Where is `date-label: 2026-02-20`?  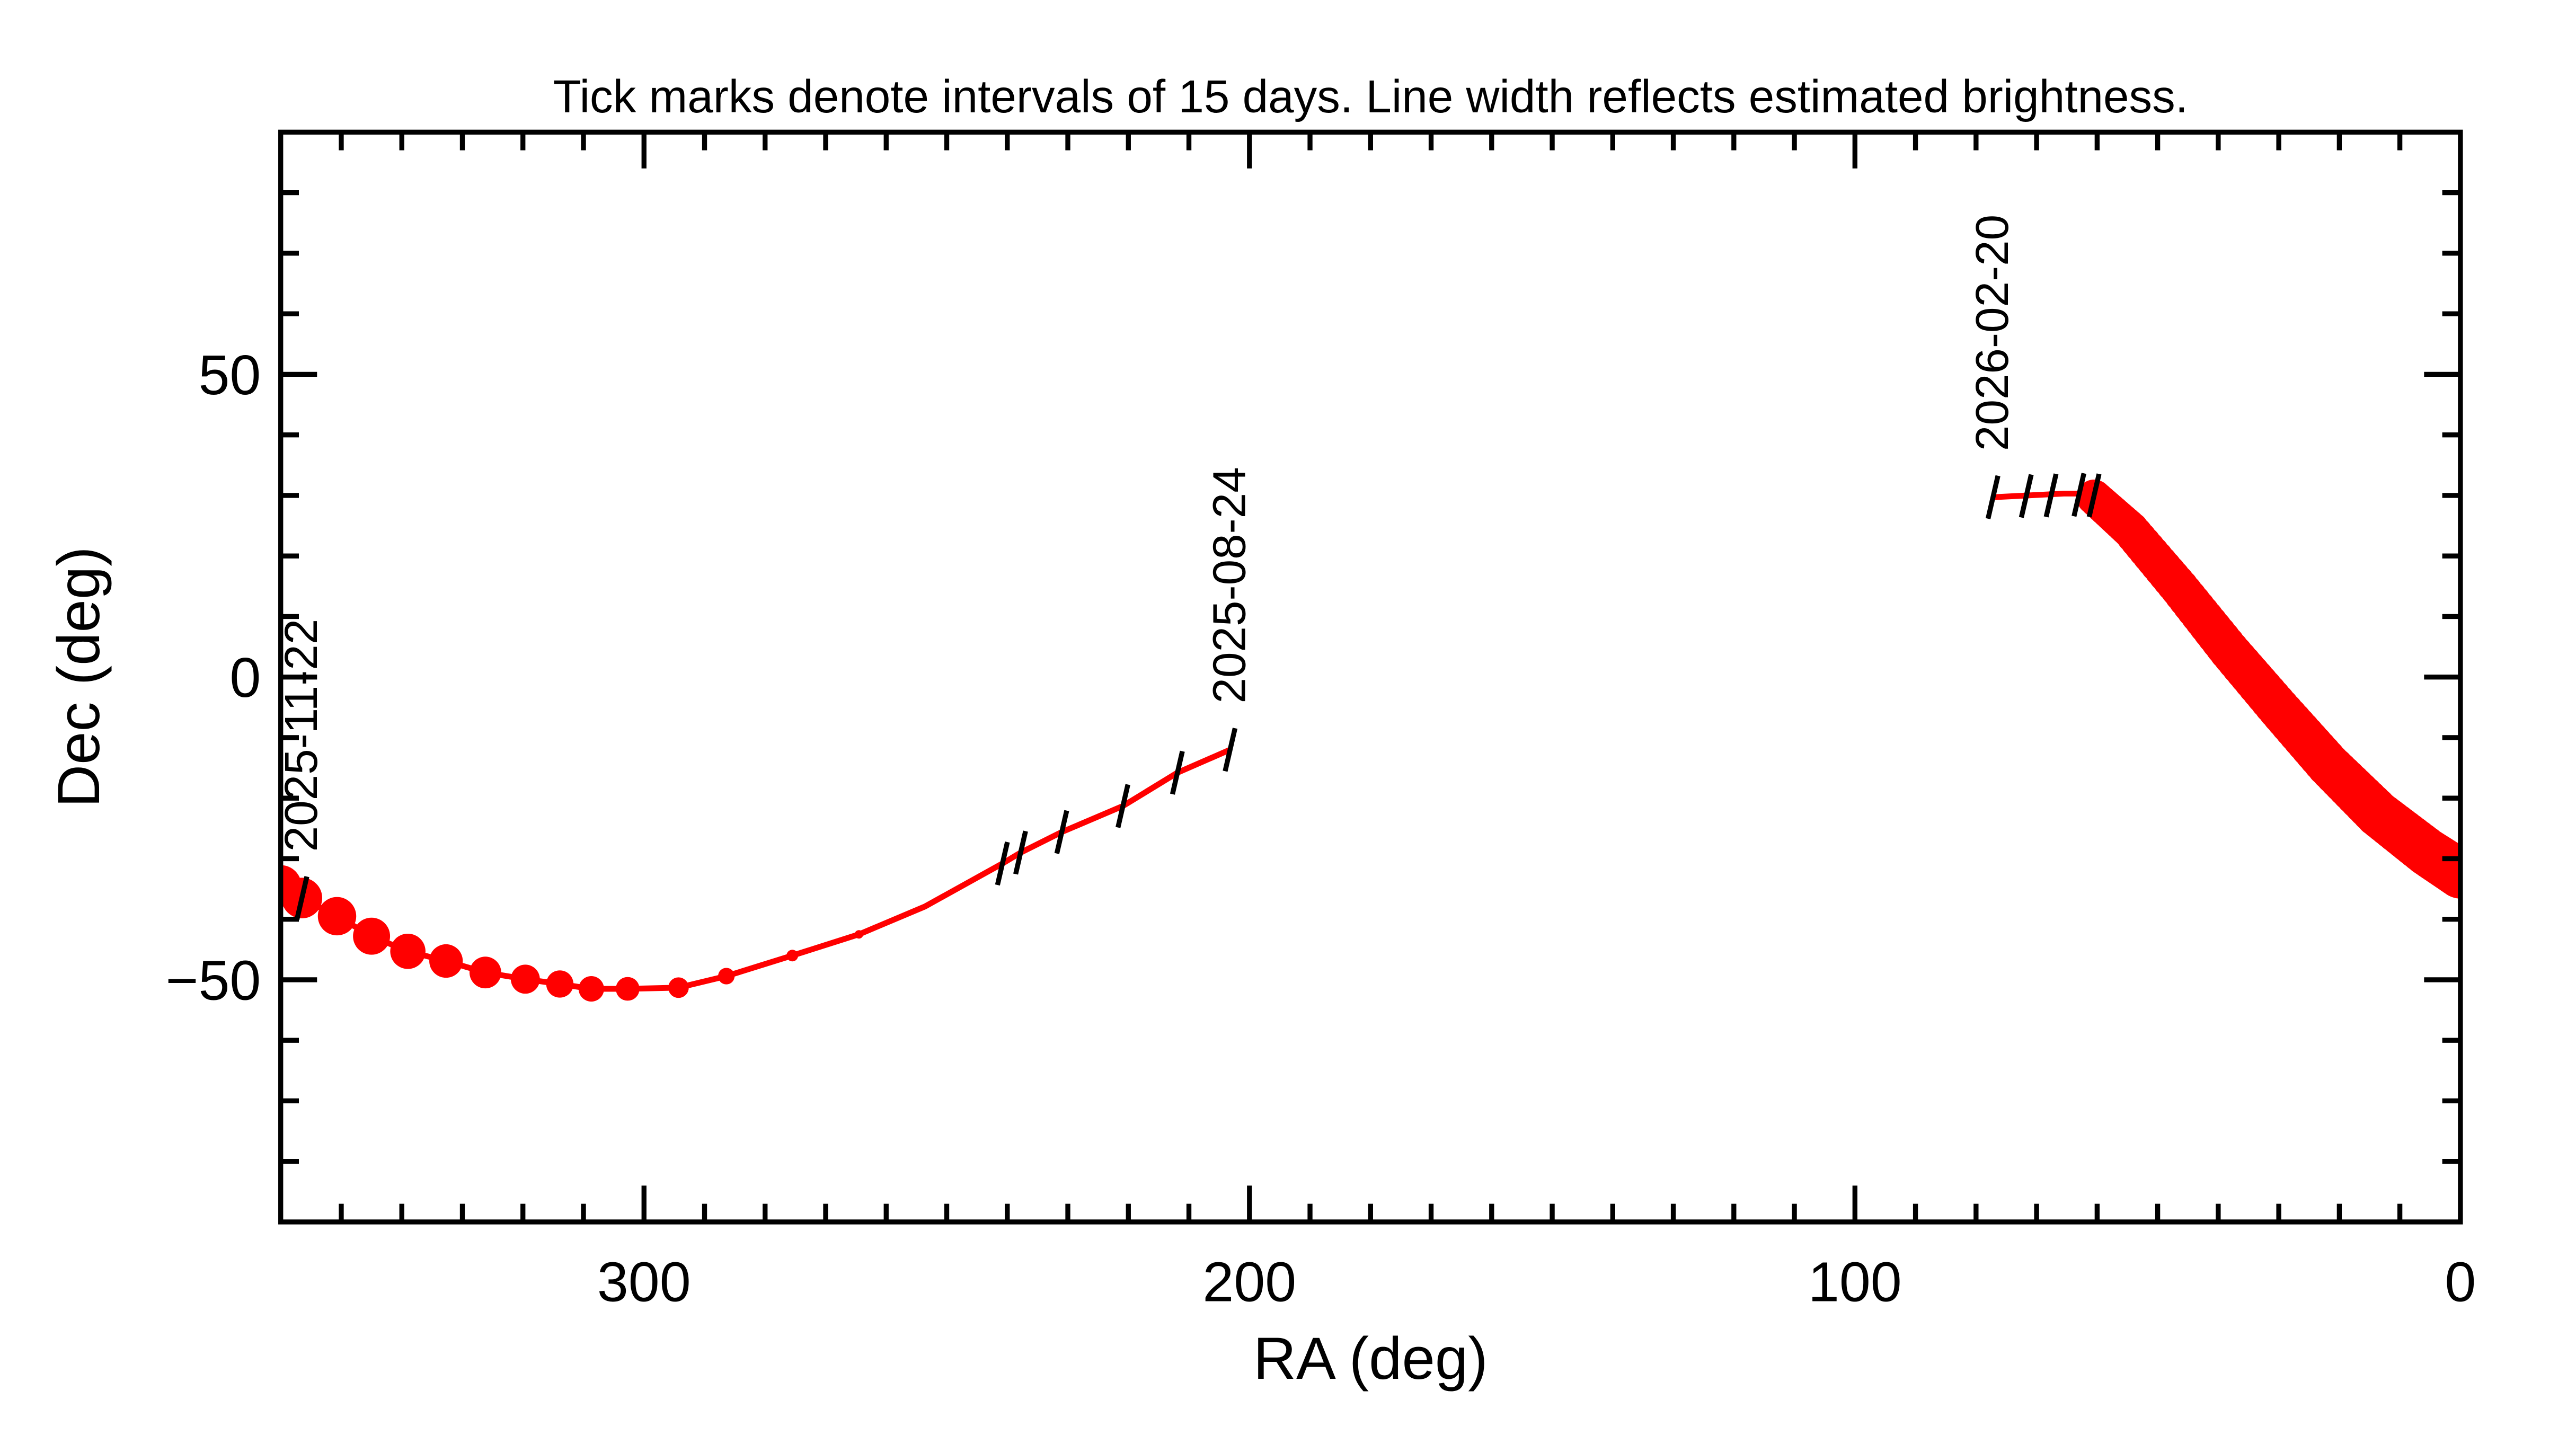 date-label: 2026-02-20 is located at coordinates (1992, 333).